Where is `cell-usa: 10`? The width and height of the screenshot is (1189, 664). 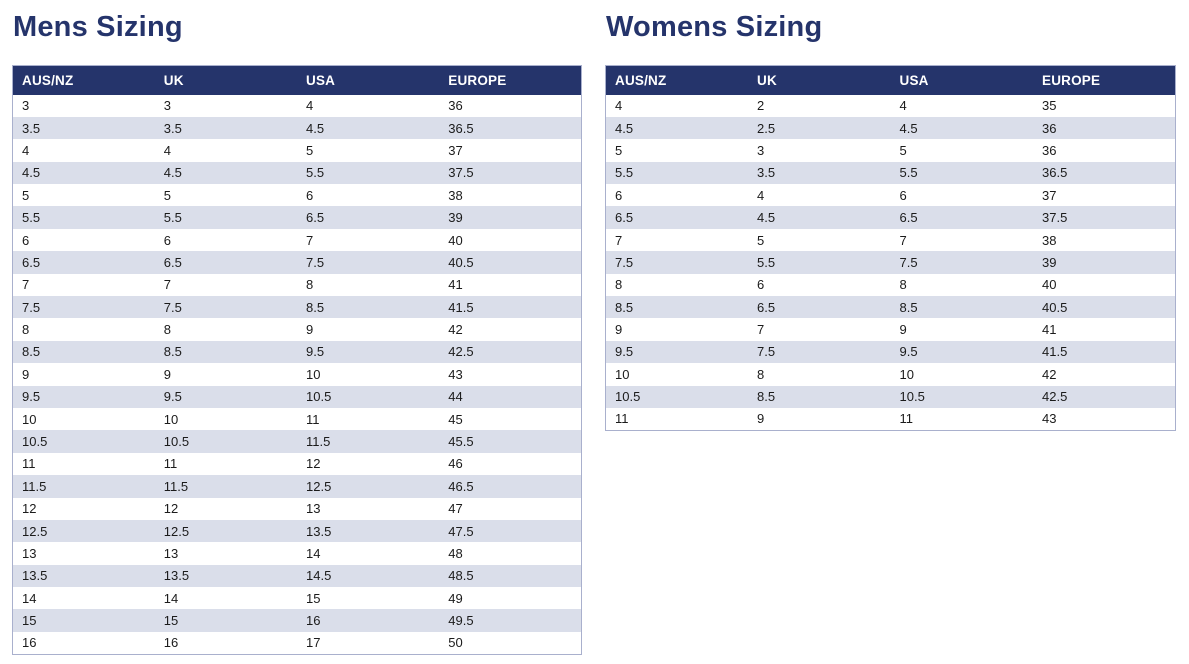
cell-usa: 10 is located at coordinates (313, 374).